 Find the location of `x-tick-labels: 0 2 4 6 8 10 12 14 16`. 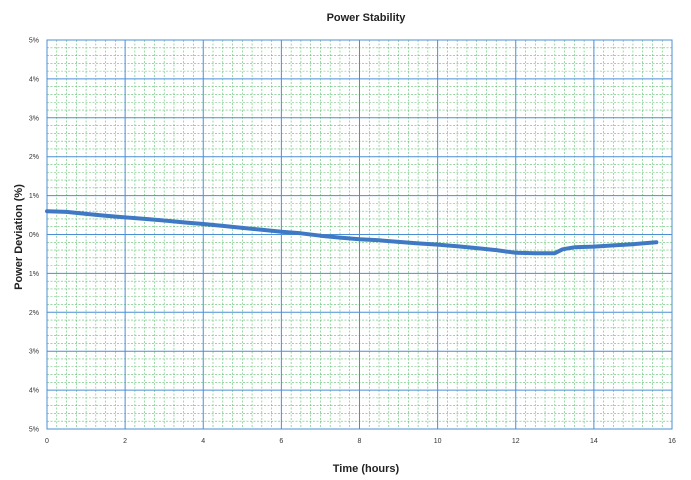

x-tick-labels: 0 2 4 6 8 10 12 14 16 is located at coordinates (360, 441).